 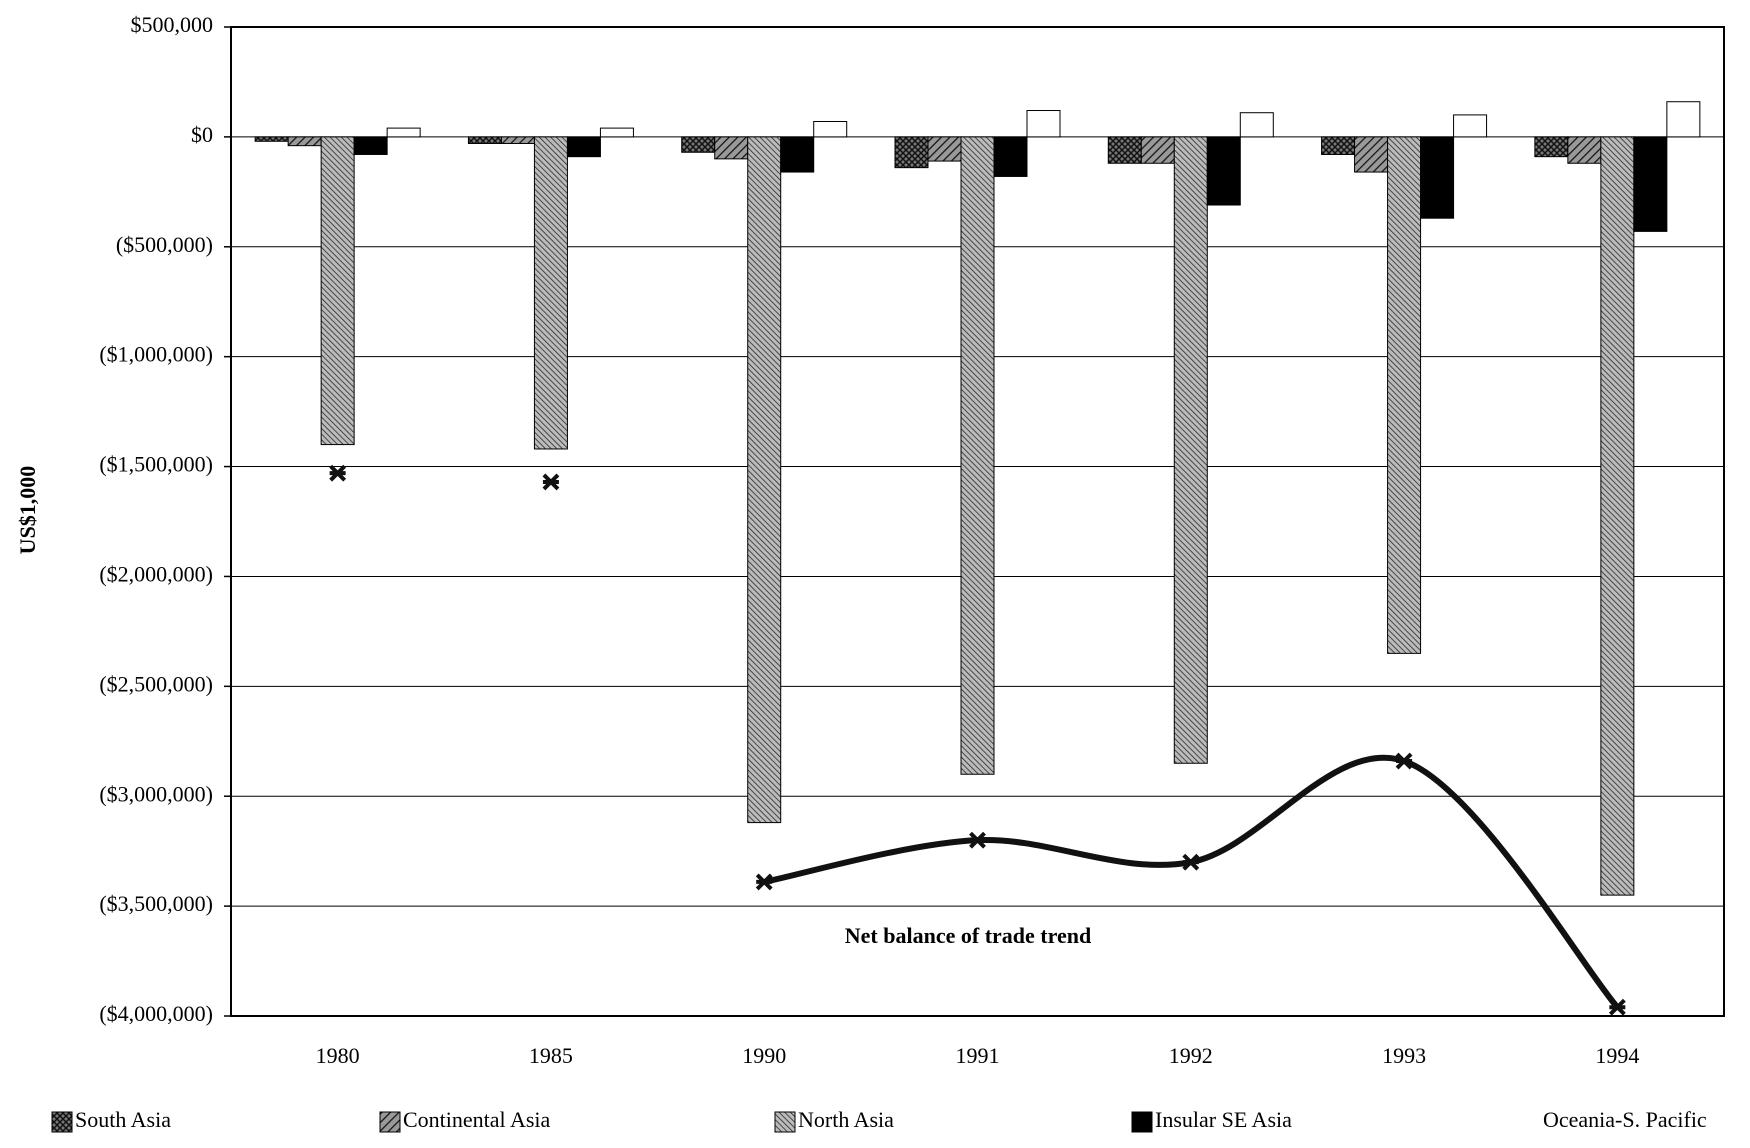 What do you see at coordinates (968, 935) in the screenshot?
I see `annotation: Net balance of trade trend` at bounding box center [968, 935].